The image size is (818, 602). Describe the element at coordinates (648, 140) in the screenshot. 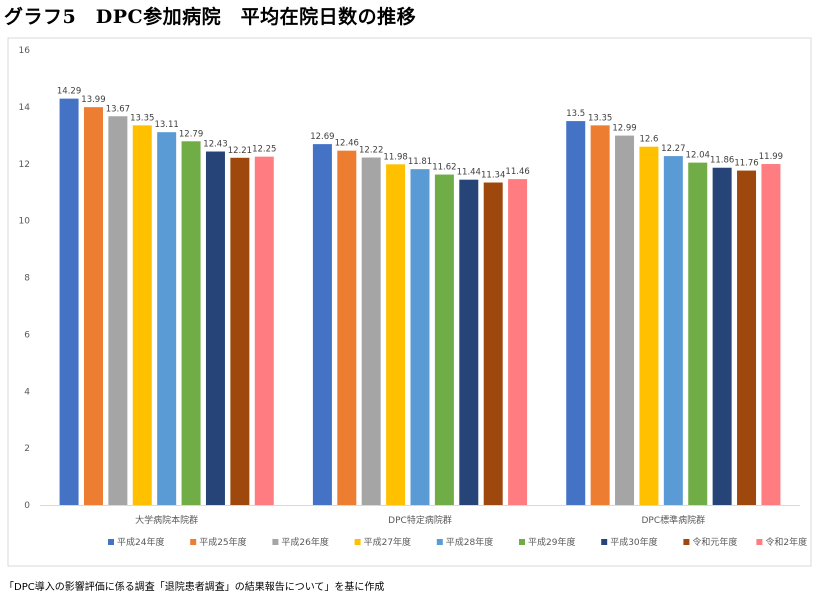

I see `data-label: 12.6` at that location.